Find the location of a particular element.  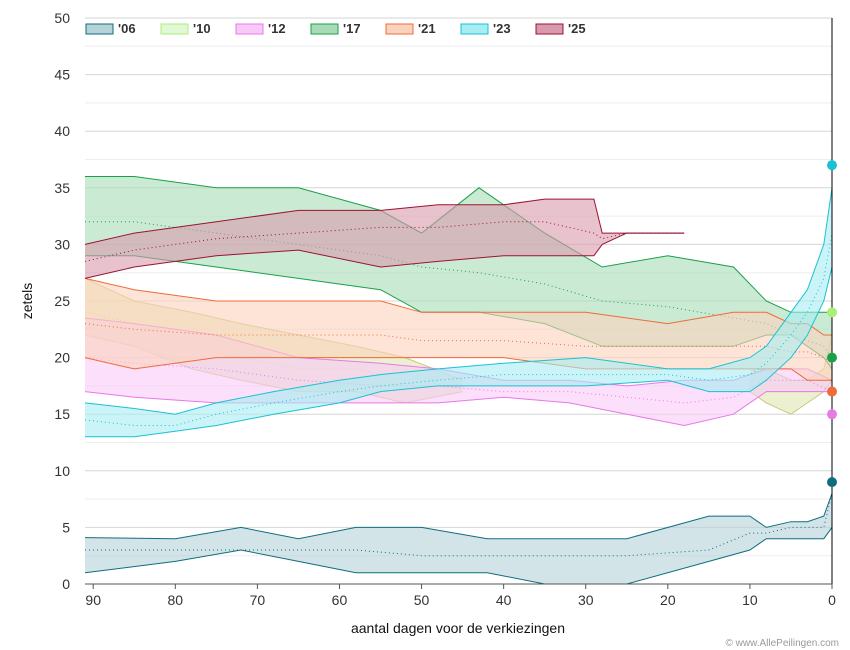

legend-item: '21 is located at coordinates (410, 28).